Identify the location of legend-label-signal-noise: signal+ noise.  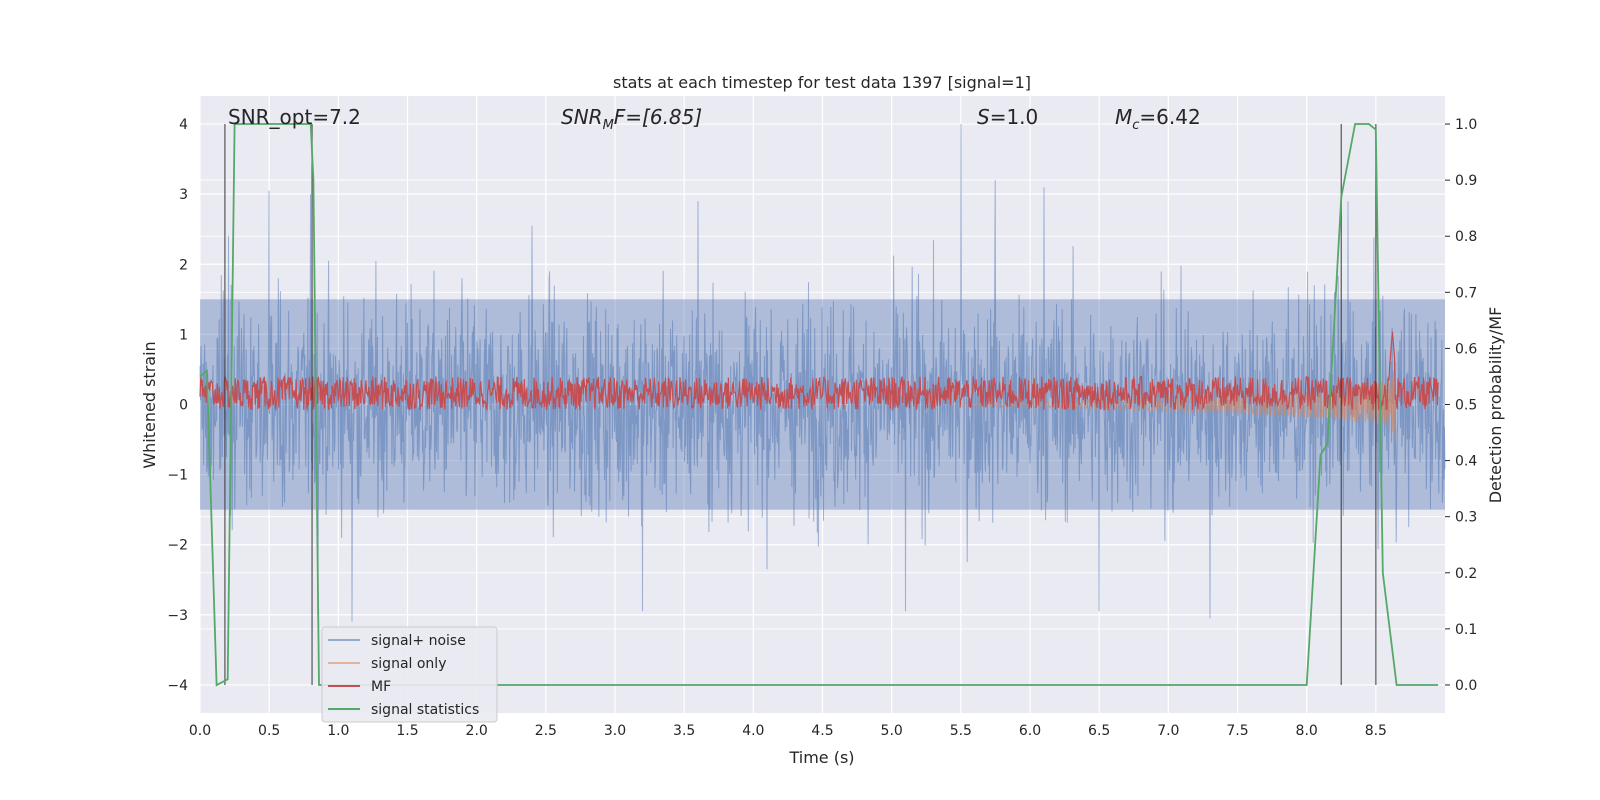
(418, 641).